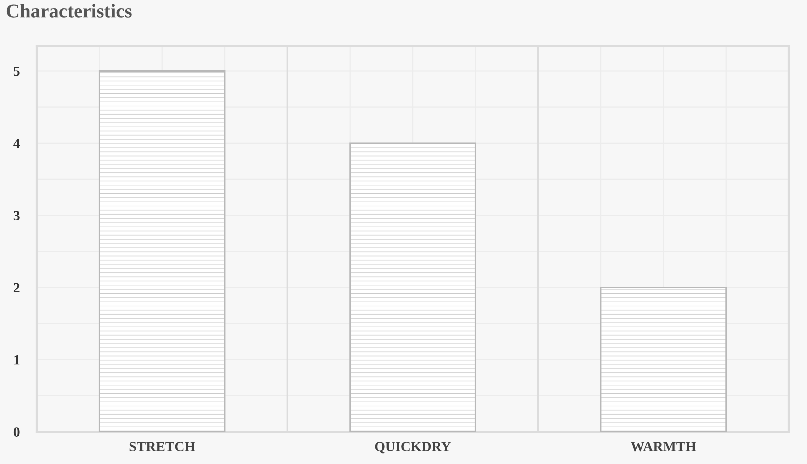 The image size is (807, 464). I want to click on y-tick-label: 5, so click(17, 71).